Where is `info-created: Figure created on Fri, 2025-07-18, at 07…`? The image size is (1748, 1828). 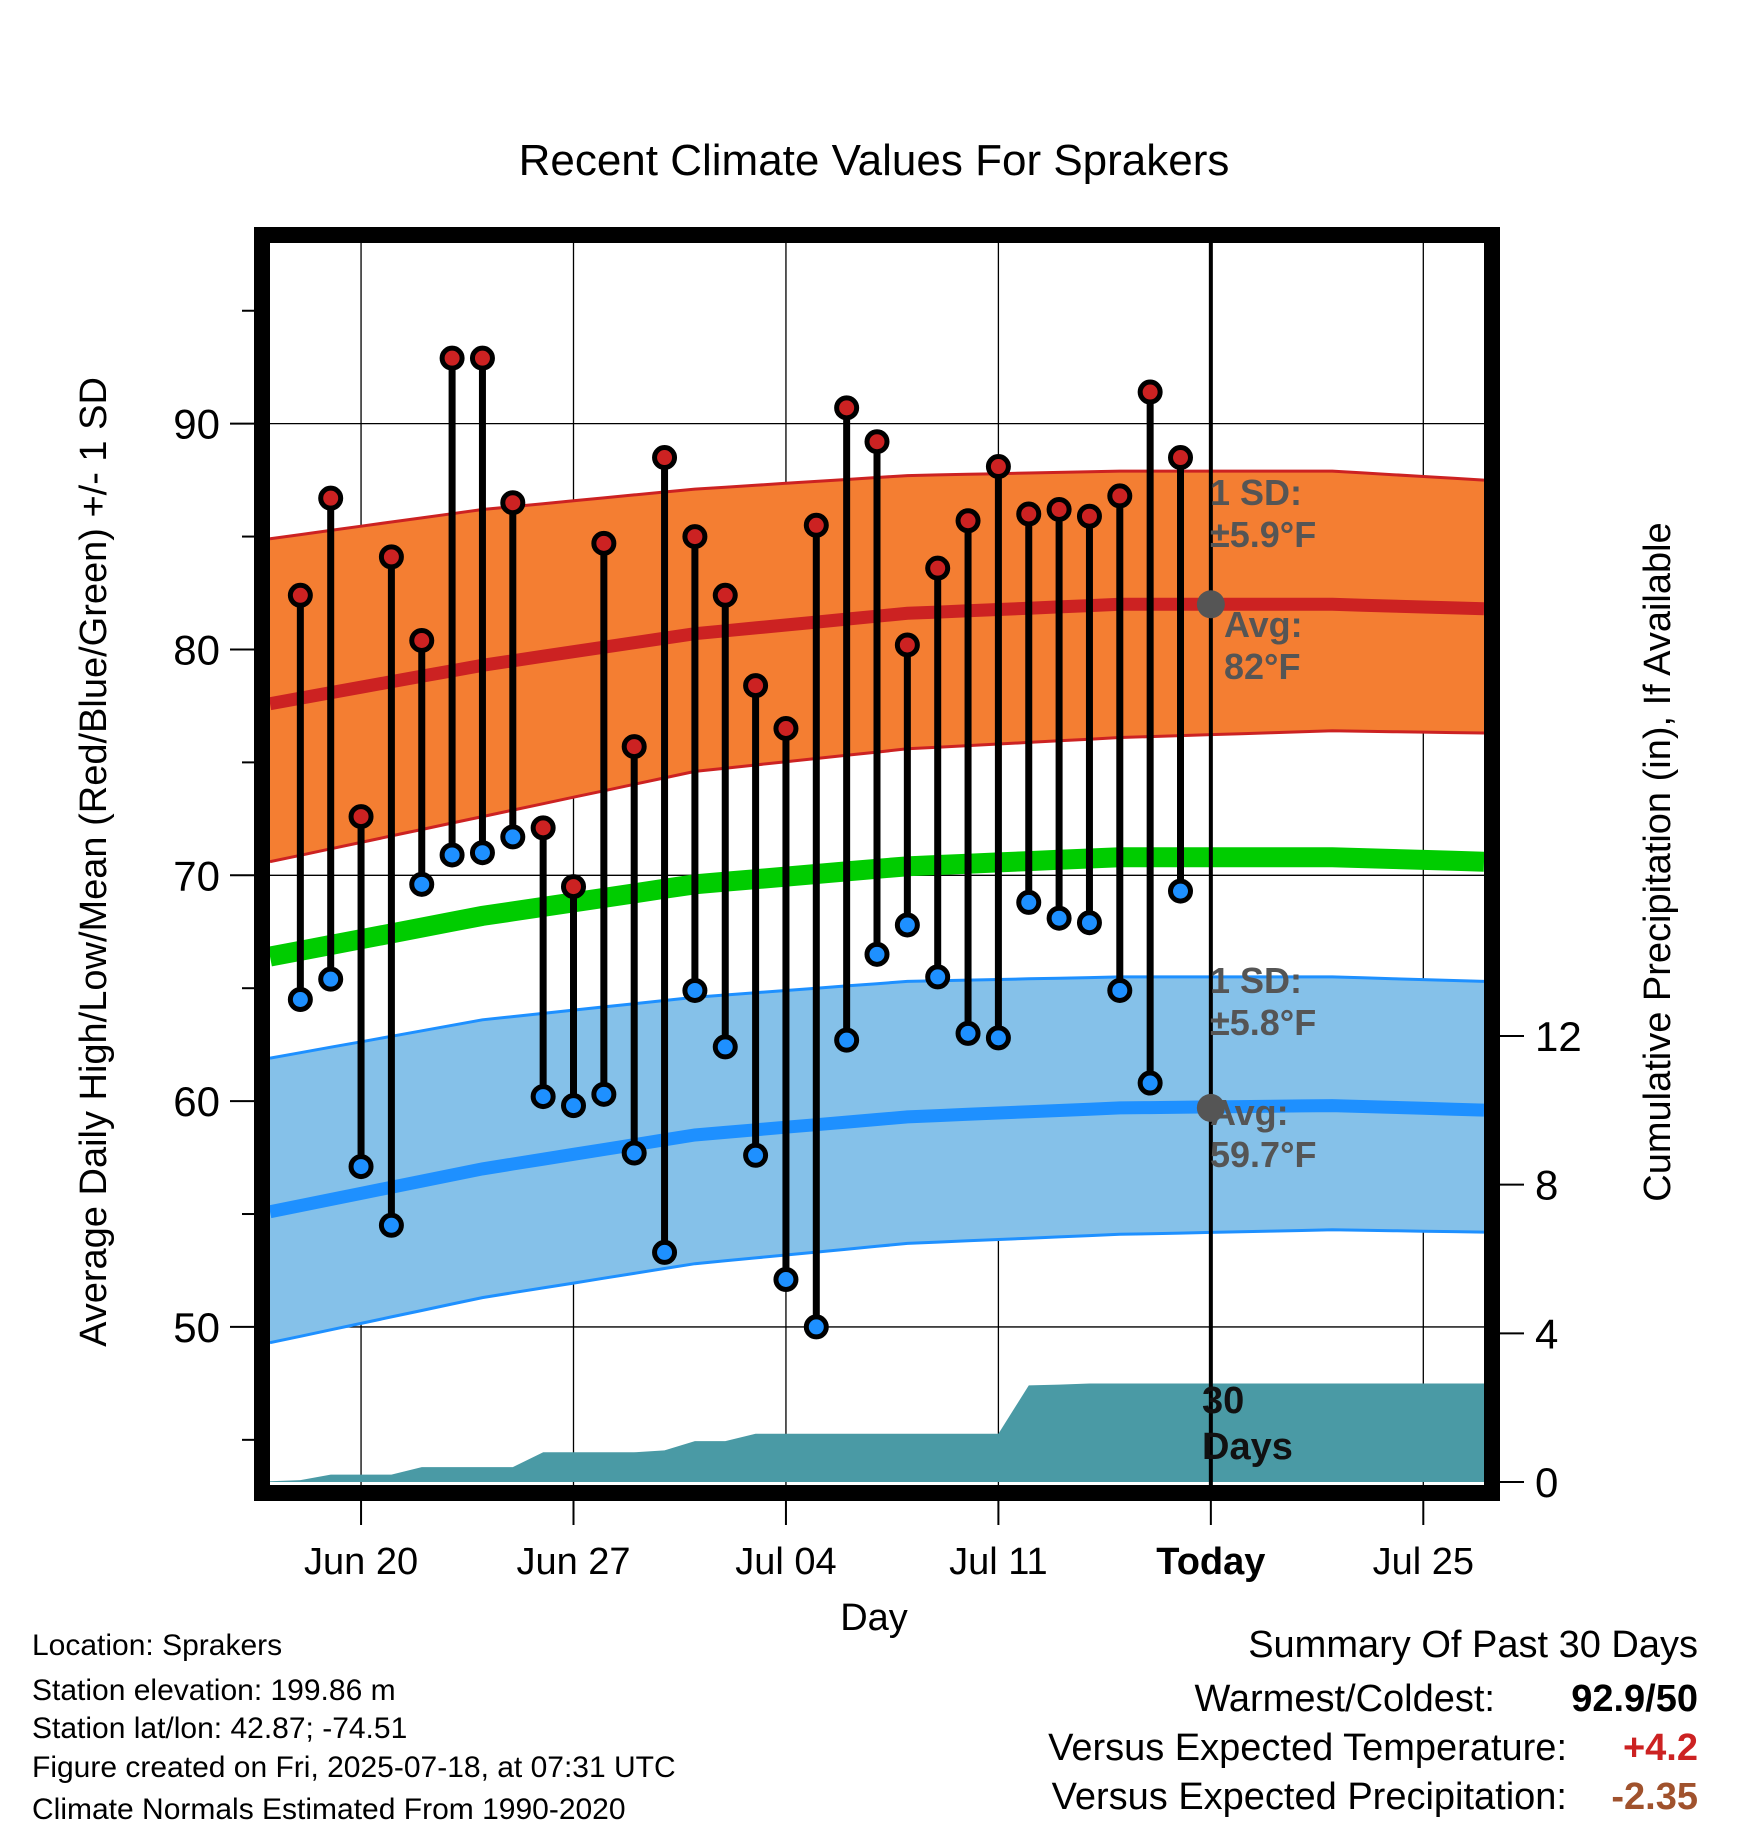
info-created: Figure created on Fri, 2025-07-18, at 07… is located at coordinates (354, 1767).